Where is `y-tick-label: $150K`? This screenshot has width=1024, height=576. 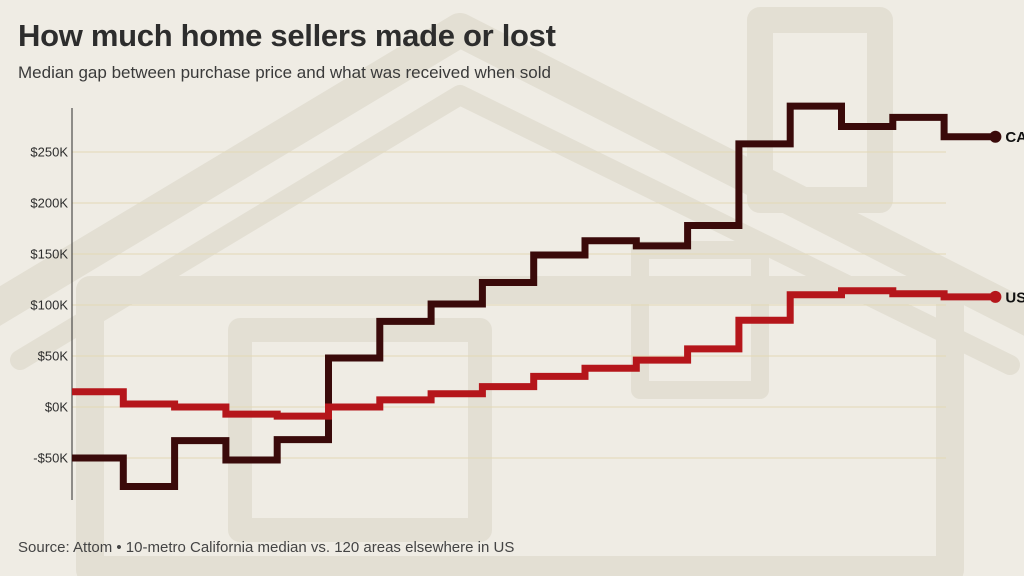 y-tick-label: $150K is located at coordinates (49, 254).